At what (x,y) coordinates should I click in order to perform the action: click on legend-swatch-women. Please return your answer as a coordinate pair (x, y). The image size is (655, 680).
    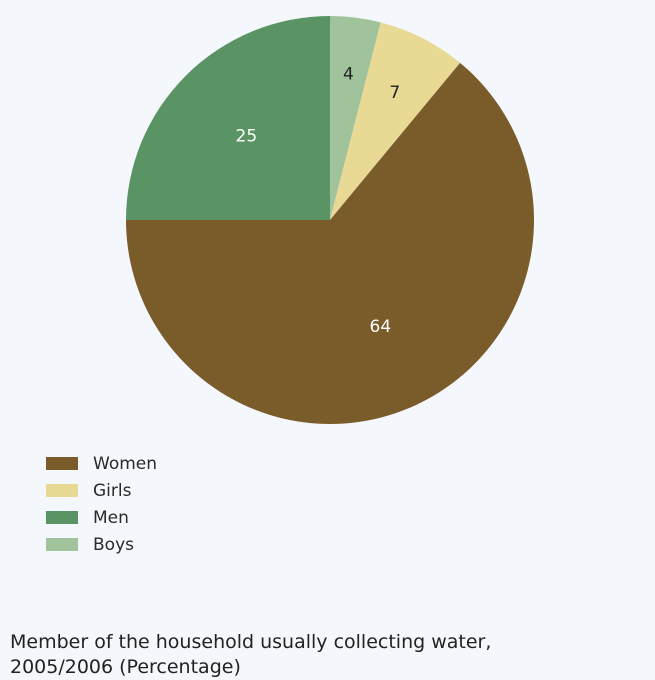
    Looking at the image, I should click on (62, 463).